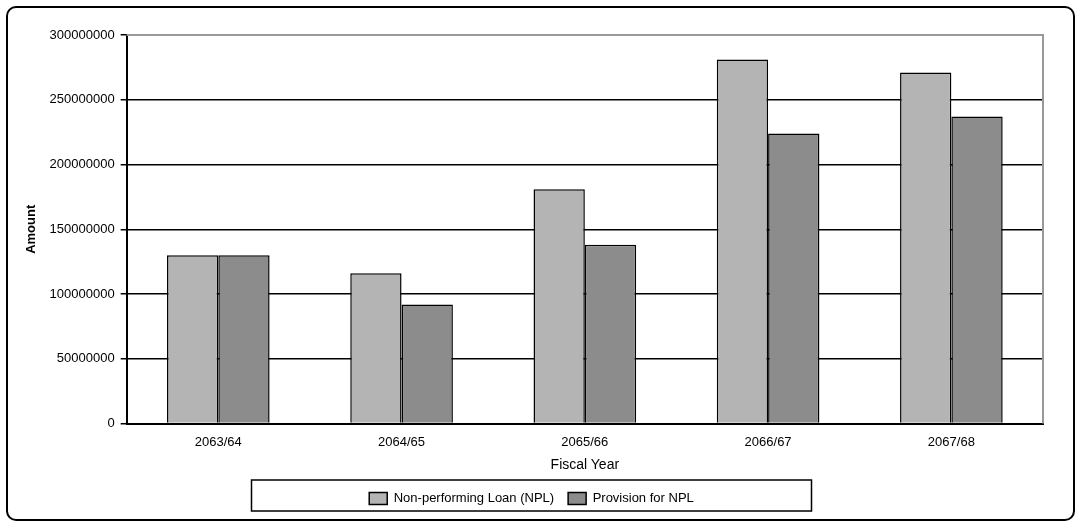  What do you see at coordinates (82, 164) in the screenshot?
I see `y-tick-label: 200000000` at bounding box center [82, 164].